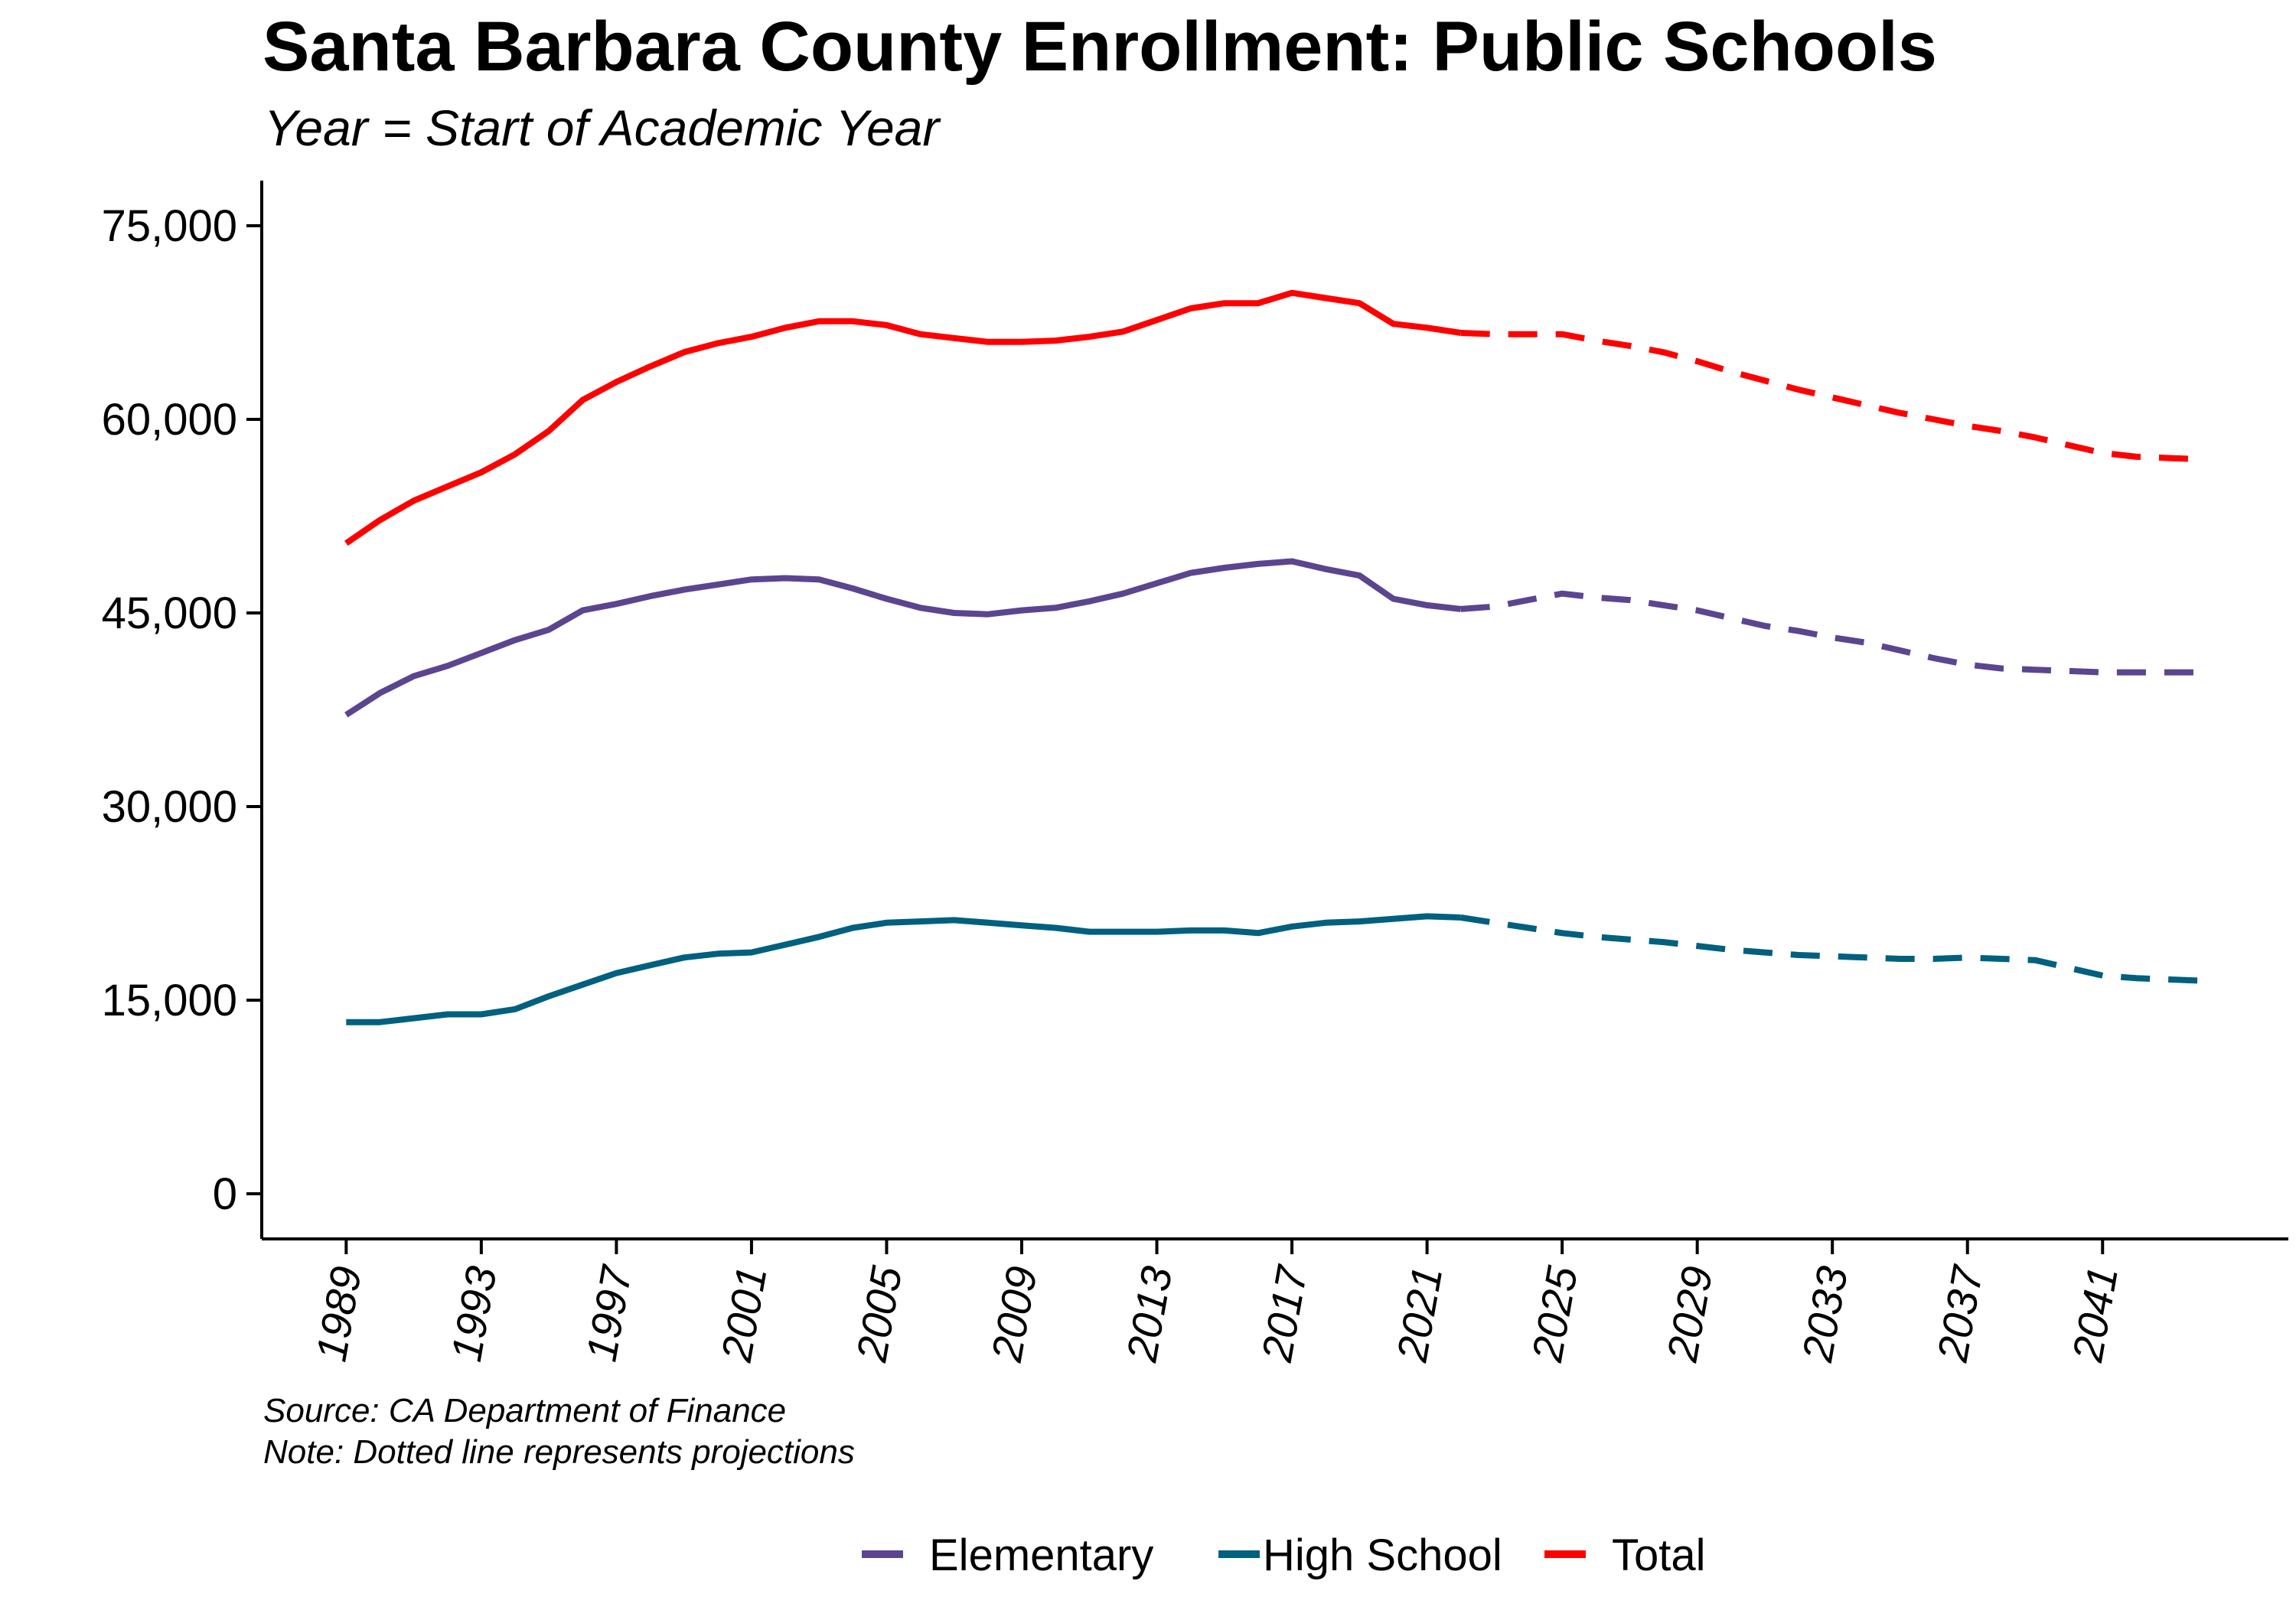 The width and height of the screenshot is (2296, 1607). Describe the element at coordinates (903, 969) in the screenshot. I see `series-line-high-school-observed` at that location.